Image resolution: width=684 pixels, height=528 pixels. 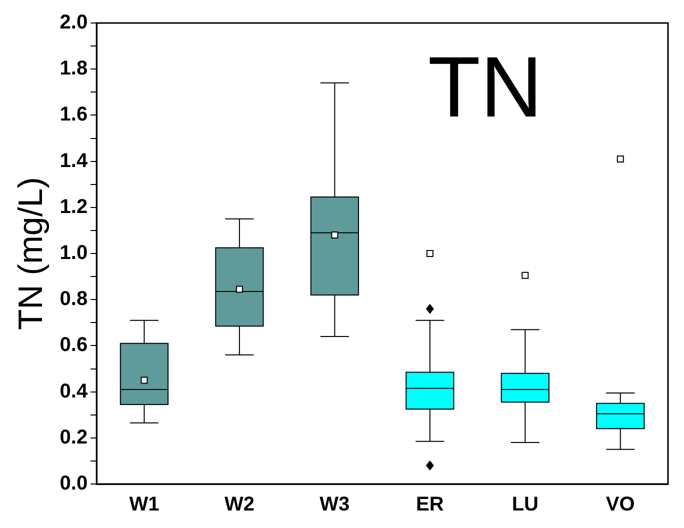 What do you see at coordinates (74, 69) in the screenshot?
I see `y-tick-label: 1.8` at bounding box center [74, 69].